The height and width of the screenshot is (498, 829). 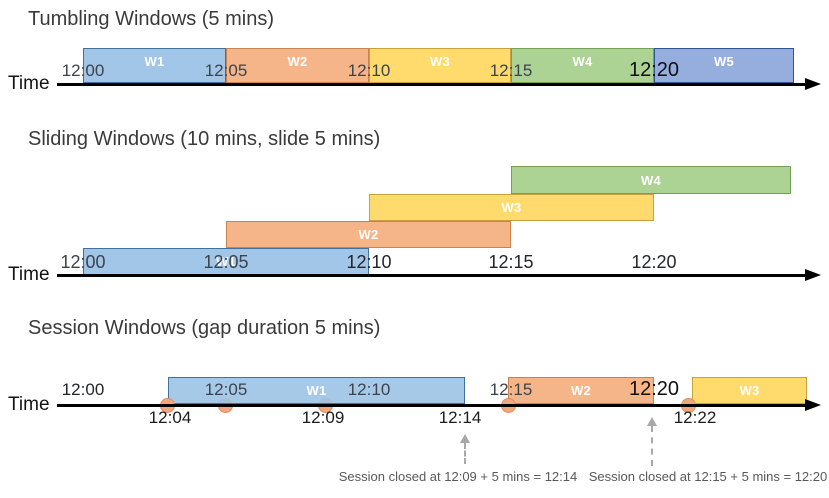 What do you see at coordinates (431, 405) in the screenshot?
I see `session-time-axis` at bounding box center [431, 405].